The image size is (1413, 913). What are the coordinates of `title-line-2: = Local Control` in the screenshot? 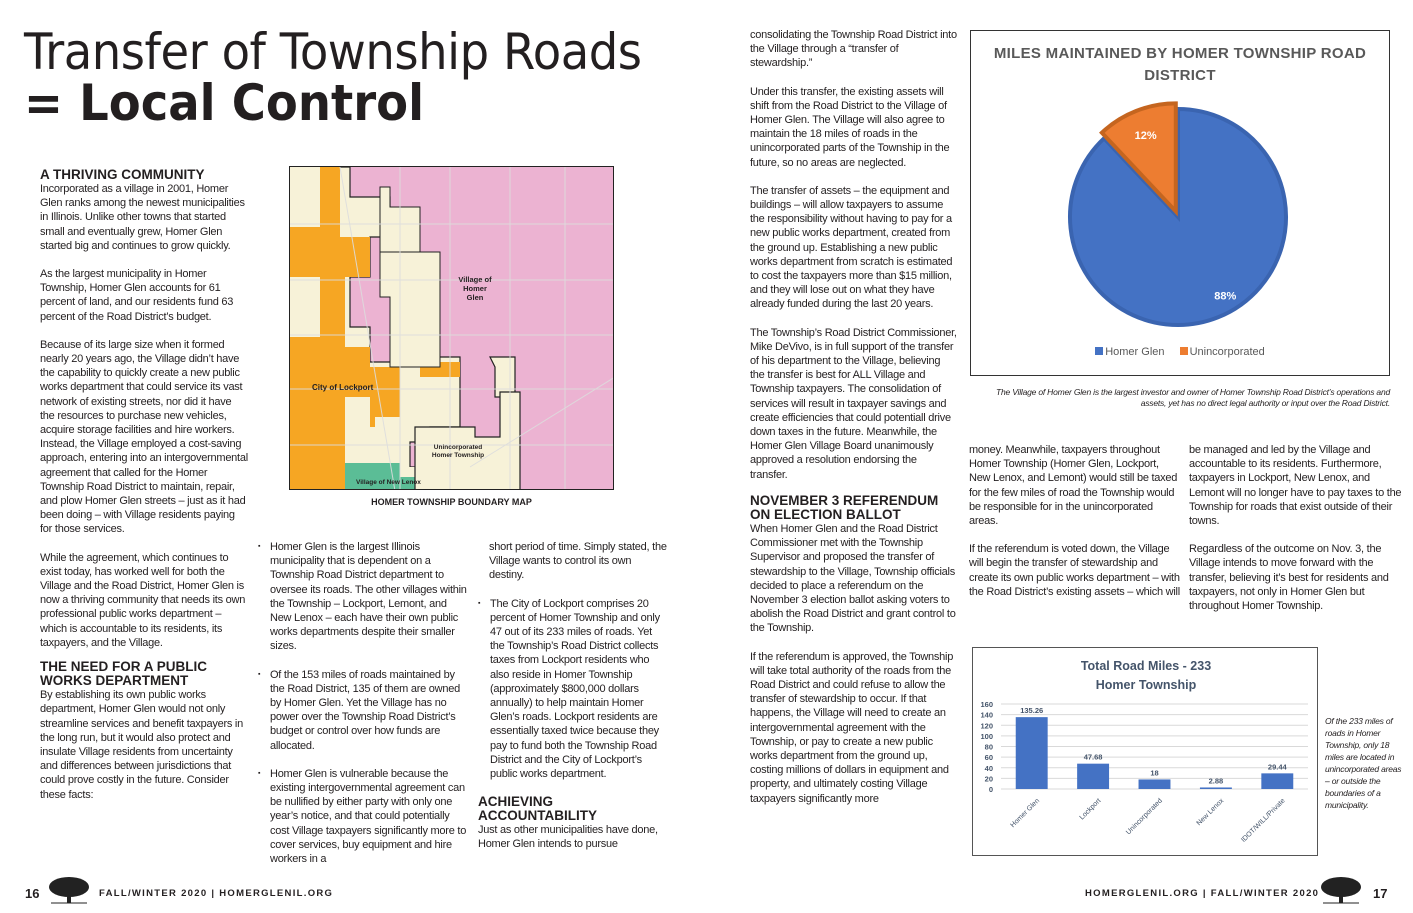 It's located at (224, 103).